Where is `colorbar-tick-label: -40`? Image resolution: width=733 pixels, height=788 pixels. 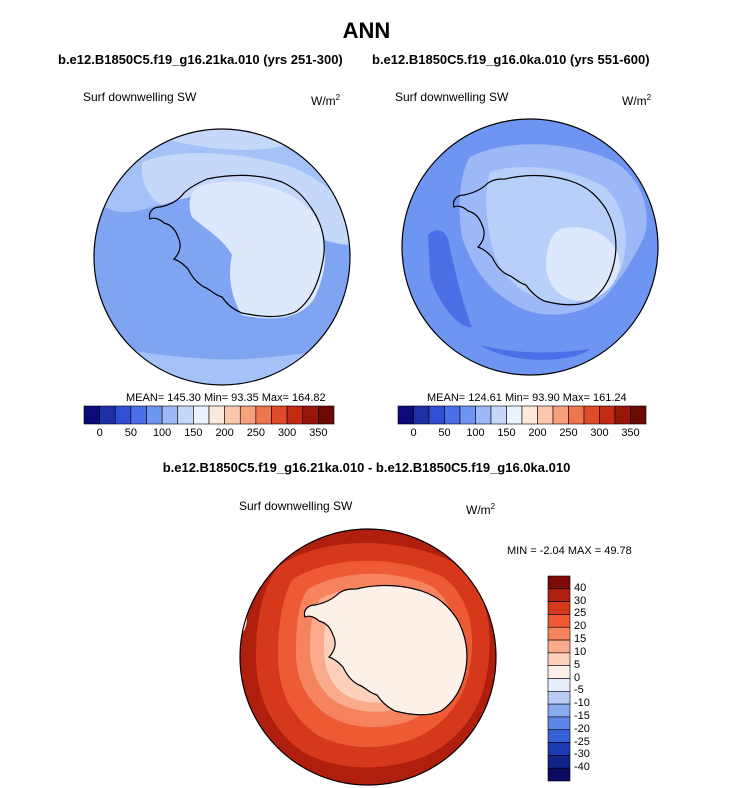 colorbar-tick-label: -40 is located at coordinates (582, 767).